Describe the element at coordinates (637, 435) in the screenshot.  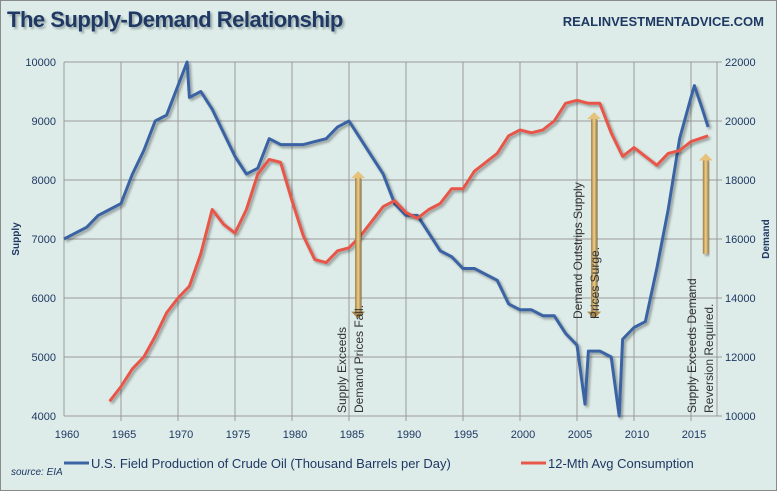
I see `x-tick-label: 2010` at that location.